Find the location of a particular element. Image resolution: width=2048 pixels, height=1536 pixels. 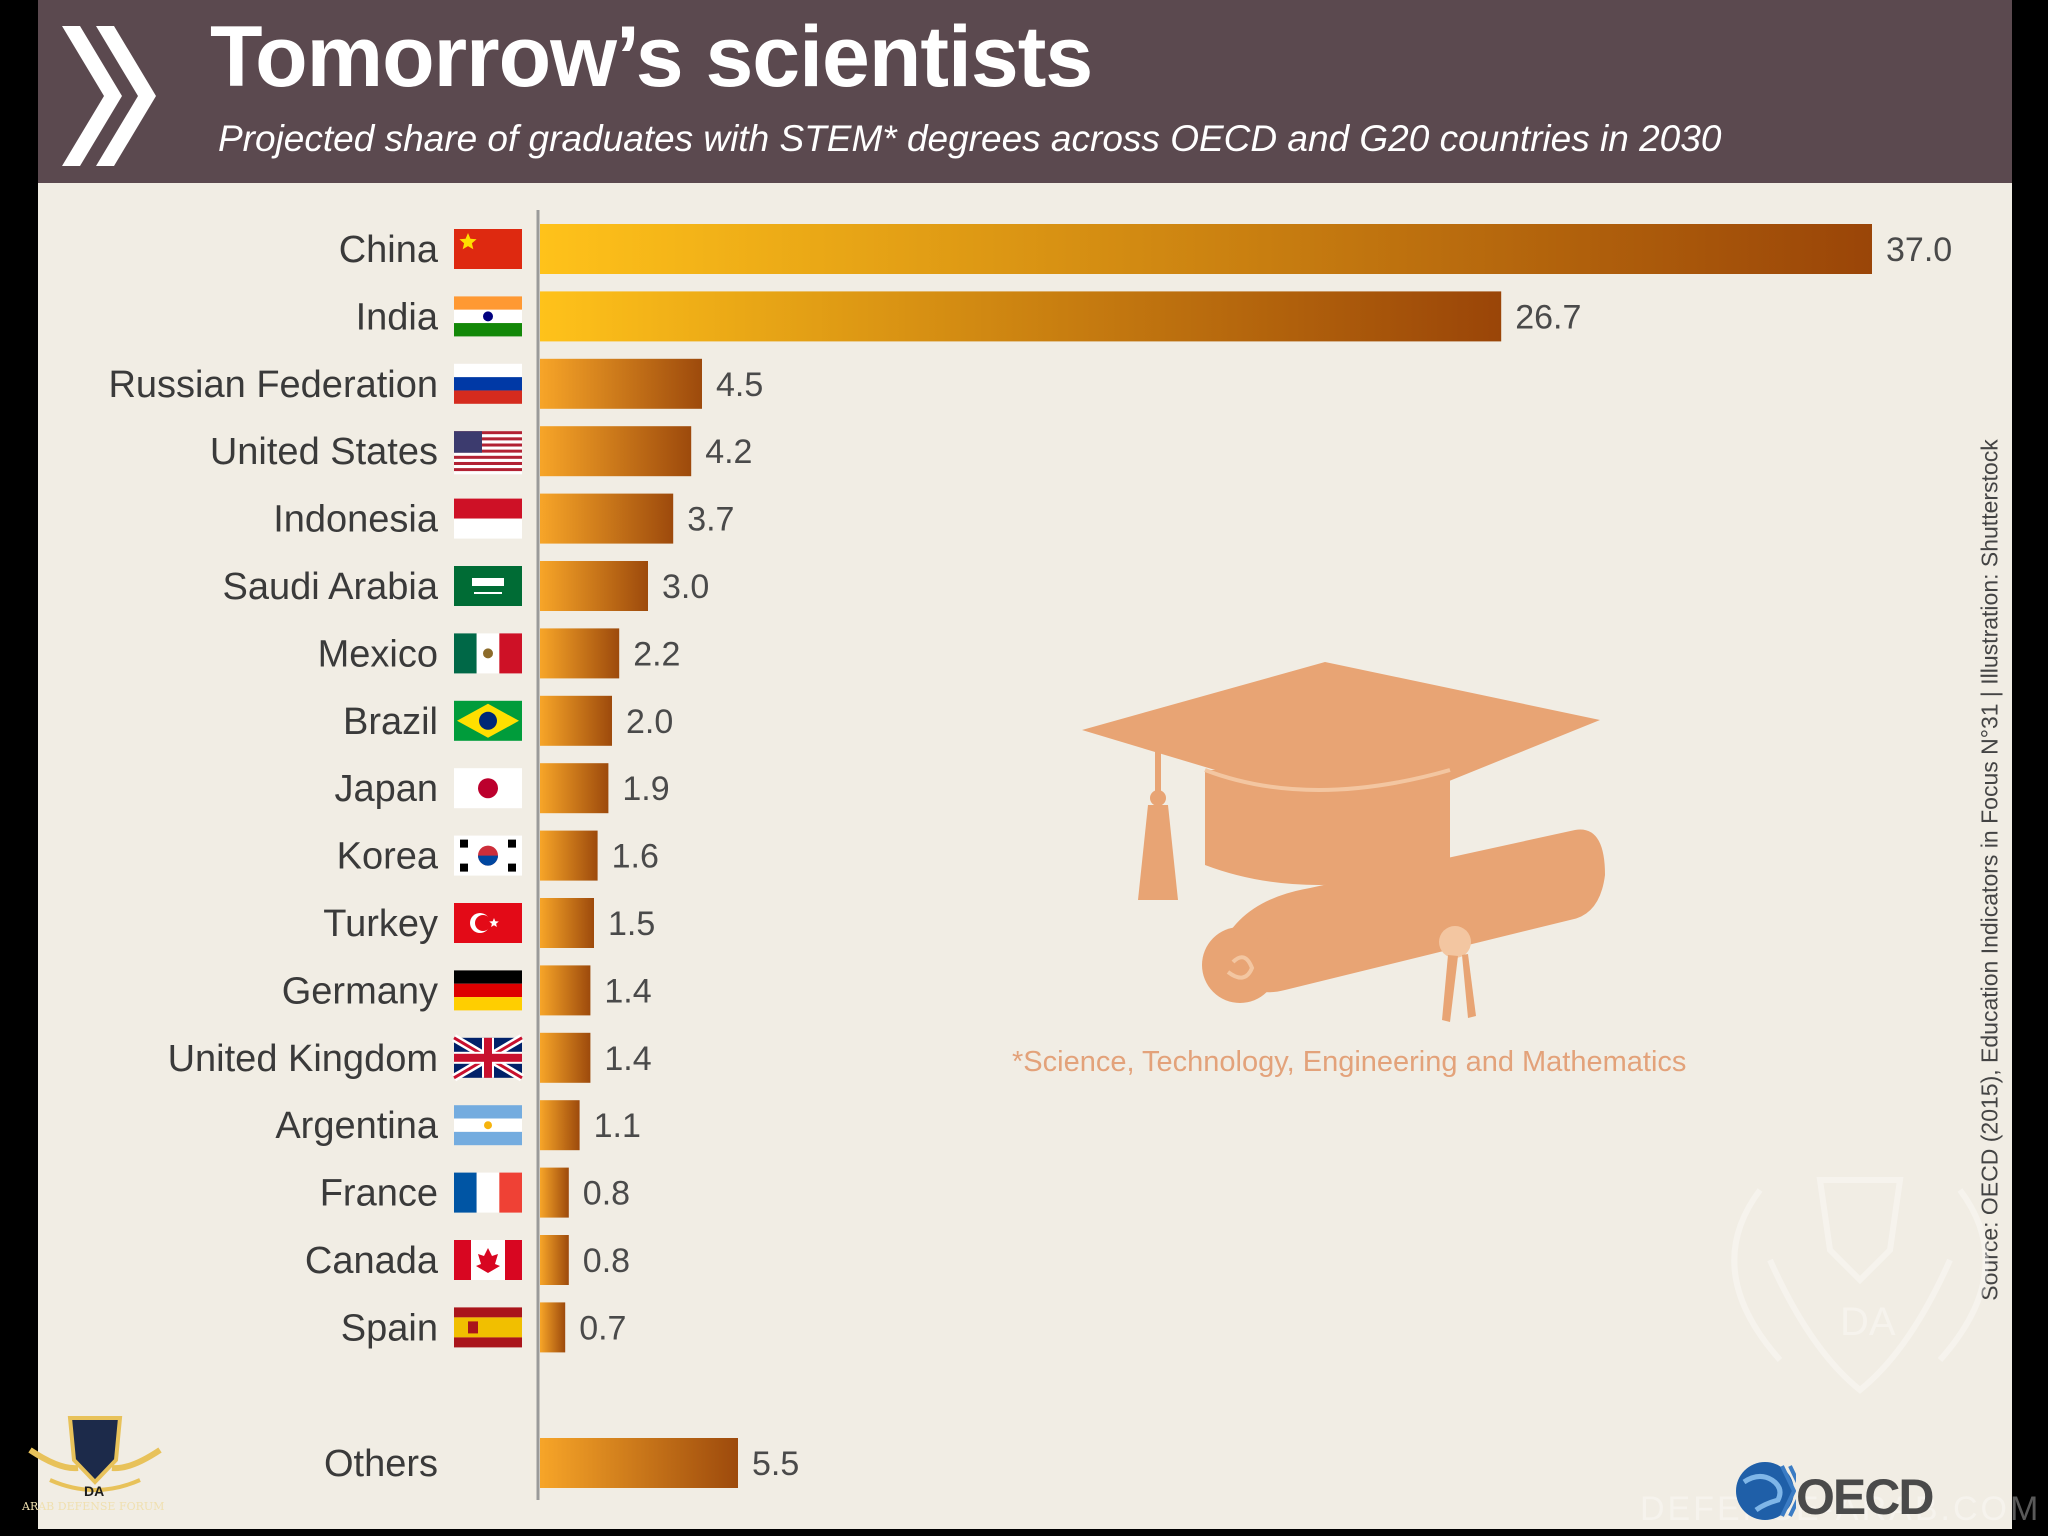

category-label: Argentina is located at coordinates (357, 1126).